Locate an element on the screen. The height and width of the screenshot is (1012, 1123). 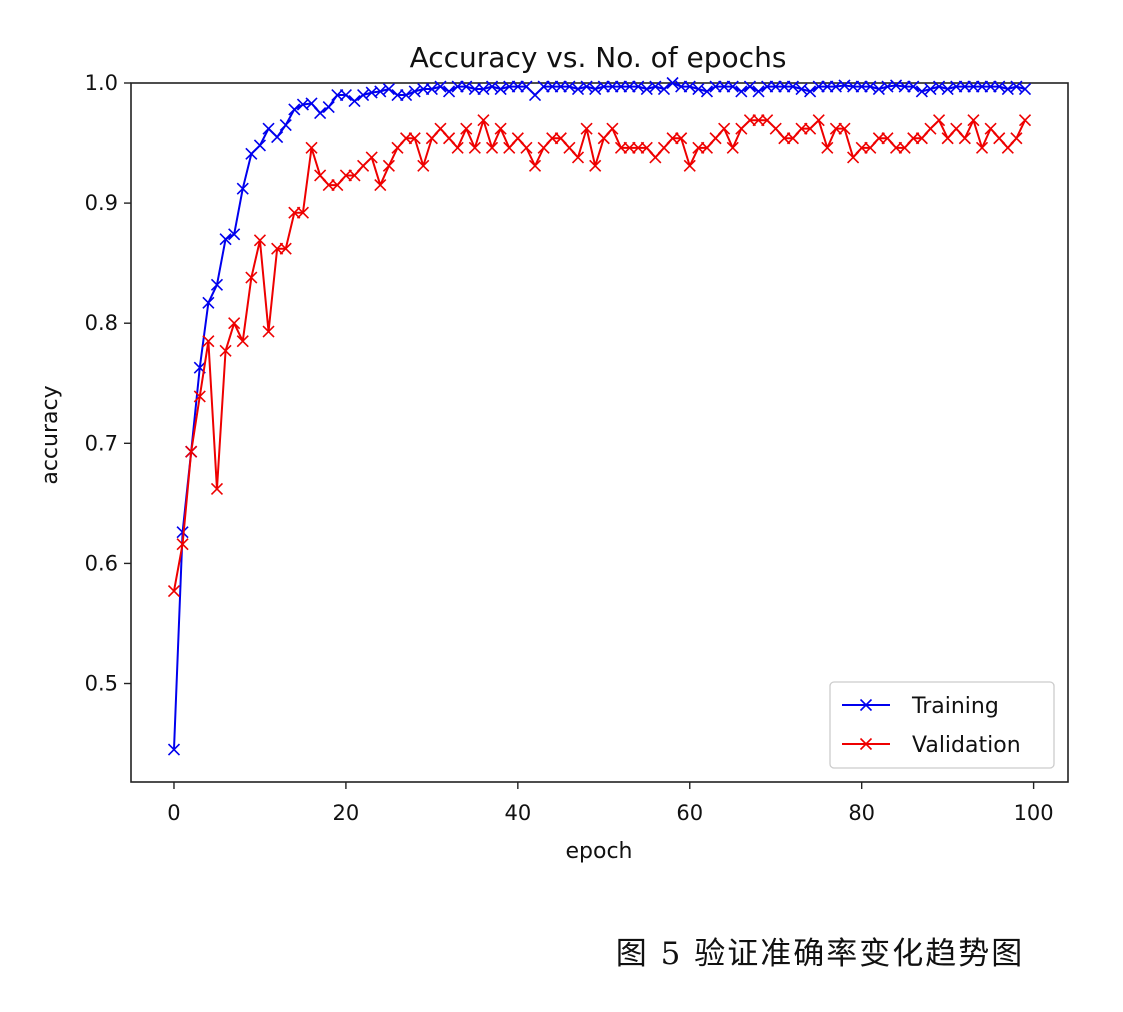
legend-item-training: Training is located at coordinates (920, 706).